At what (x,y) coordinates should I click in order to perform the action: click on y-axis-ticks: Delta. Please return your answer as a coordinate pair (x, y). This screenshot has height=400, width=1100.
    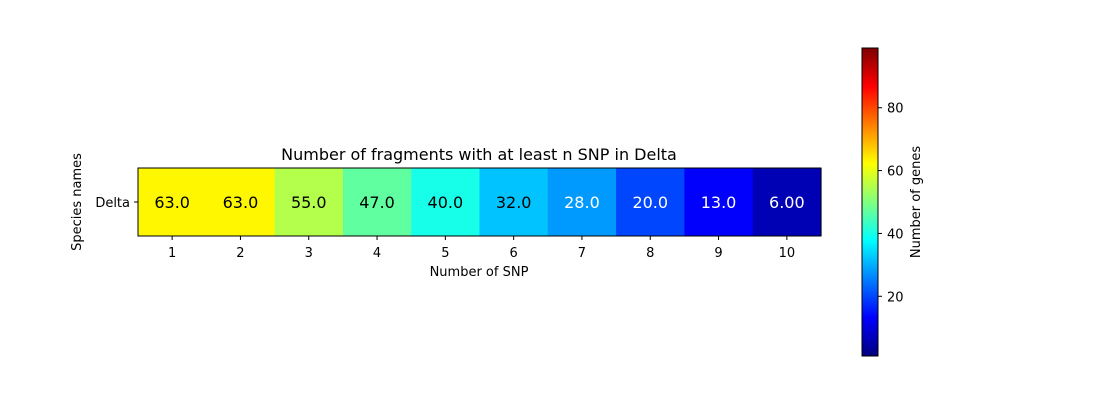
    Looking at the image, I should click on (116, 203).